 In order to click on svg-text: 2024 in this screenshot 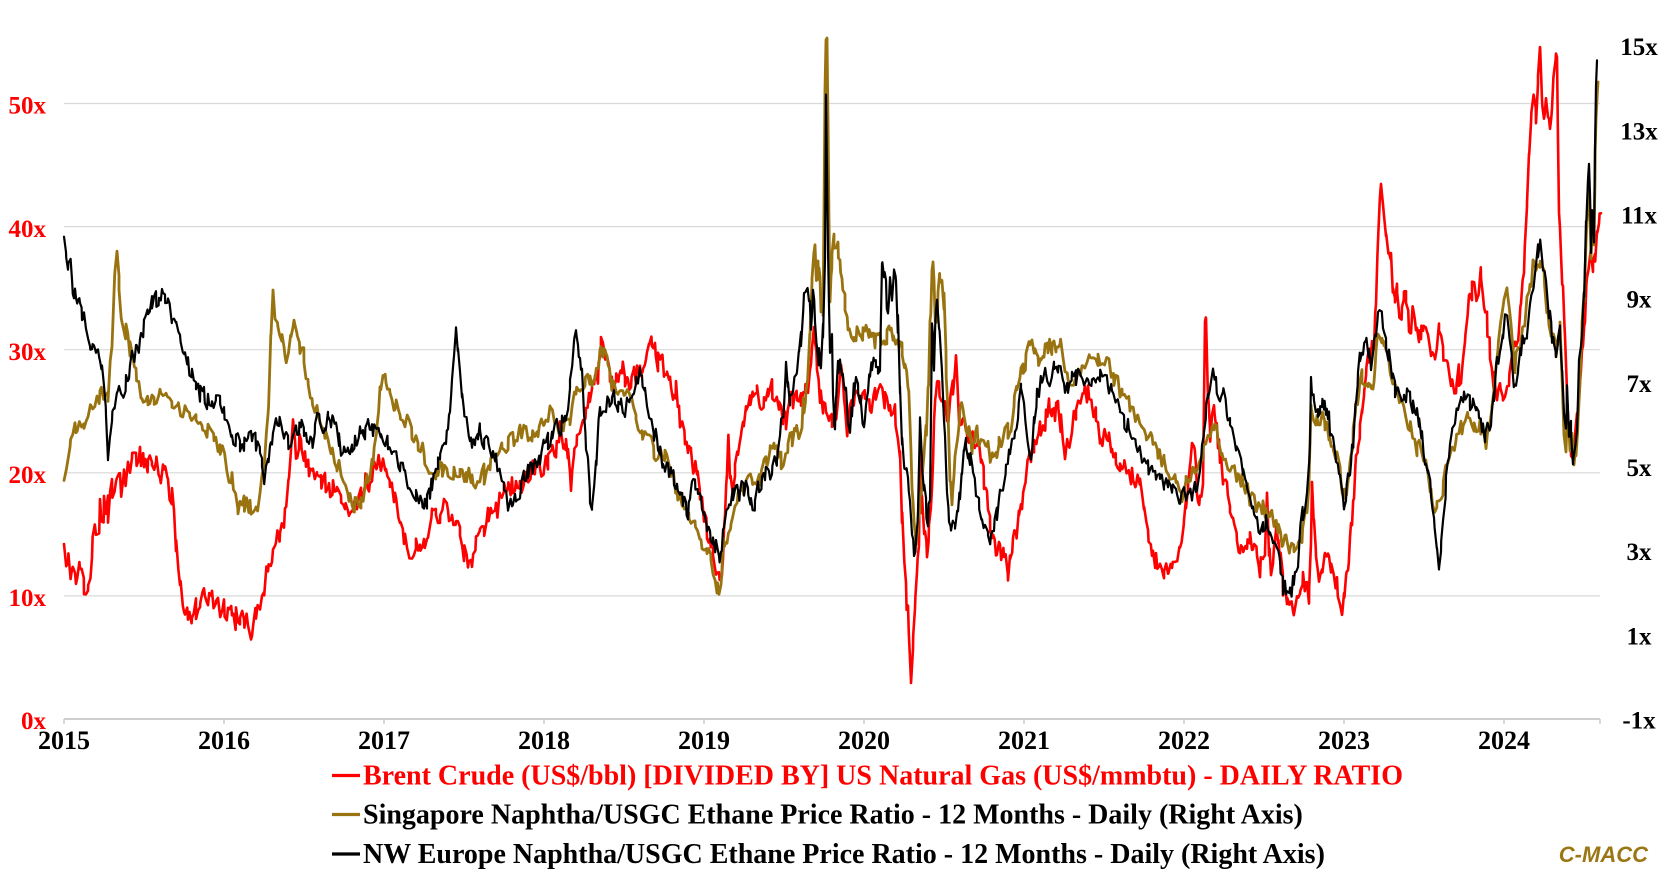, I will do `click(1504, 740)`.